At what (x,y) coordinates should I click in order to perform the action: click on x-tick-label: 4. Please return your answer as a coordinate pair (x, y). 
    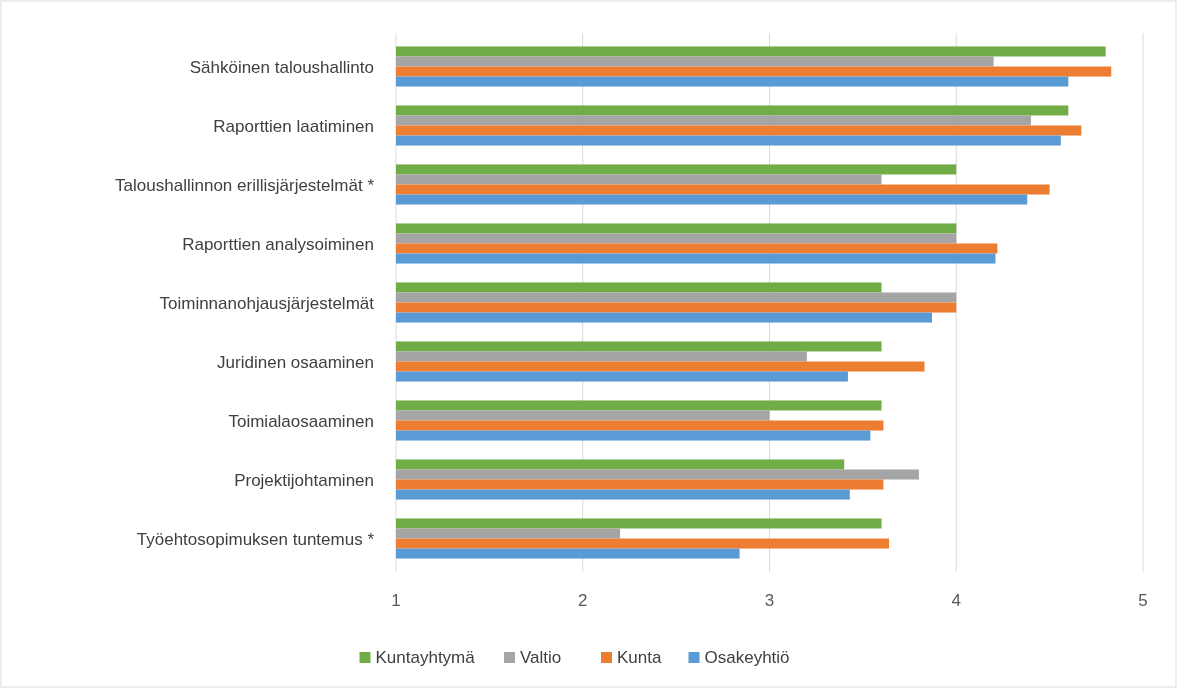
    Looking at the image, I should click on (956, 600).